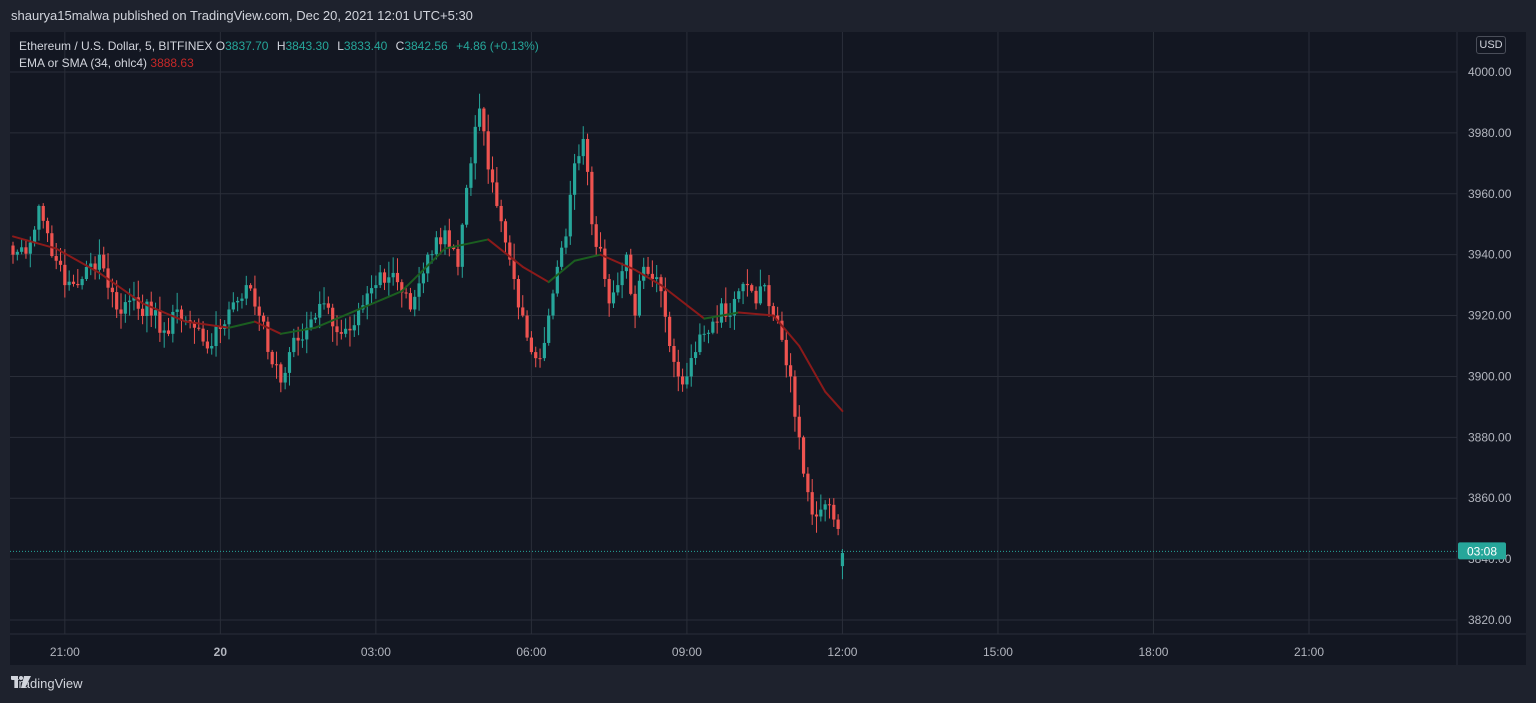 The width and height of the screenshot is (1536, 703). I want to click on currency-button: USD, so click(1491, 45).